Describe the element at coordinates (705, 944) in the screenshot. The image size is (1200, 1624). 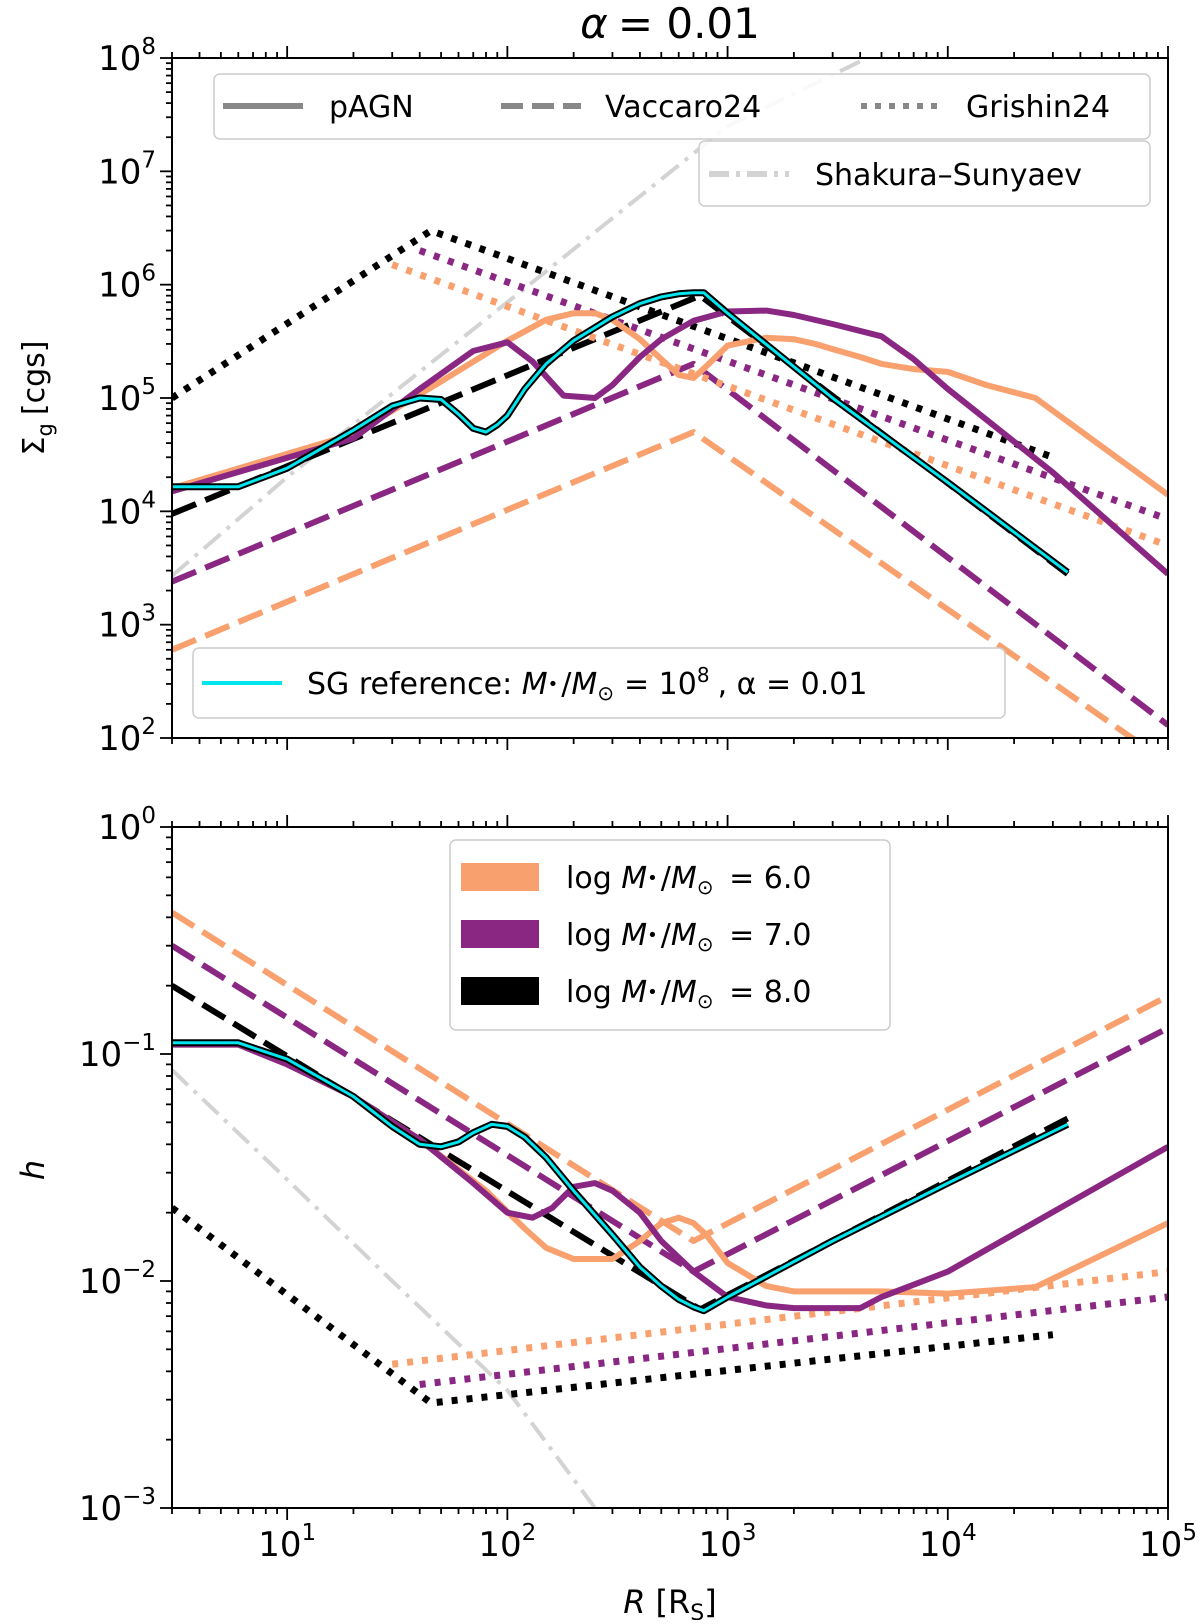
I see `m7-sun: ⊙` at that location.